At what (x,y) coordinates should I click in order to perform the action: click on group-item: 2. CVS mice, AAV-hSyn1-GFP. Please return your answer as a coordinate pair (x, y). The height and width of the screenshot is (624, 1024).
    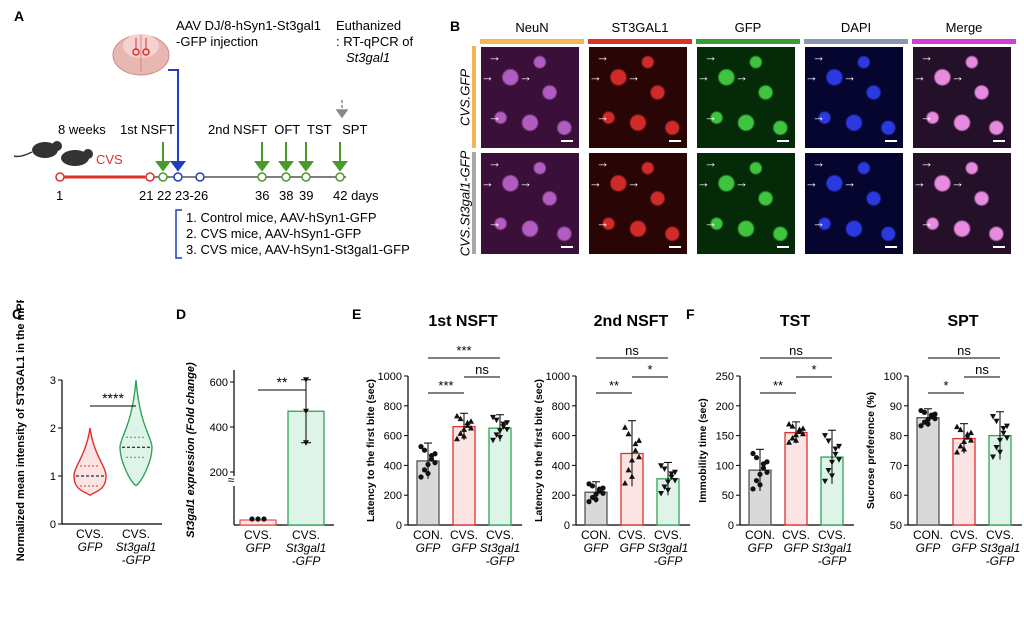
    Looking at the image, I should click on (274, 233).